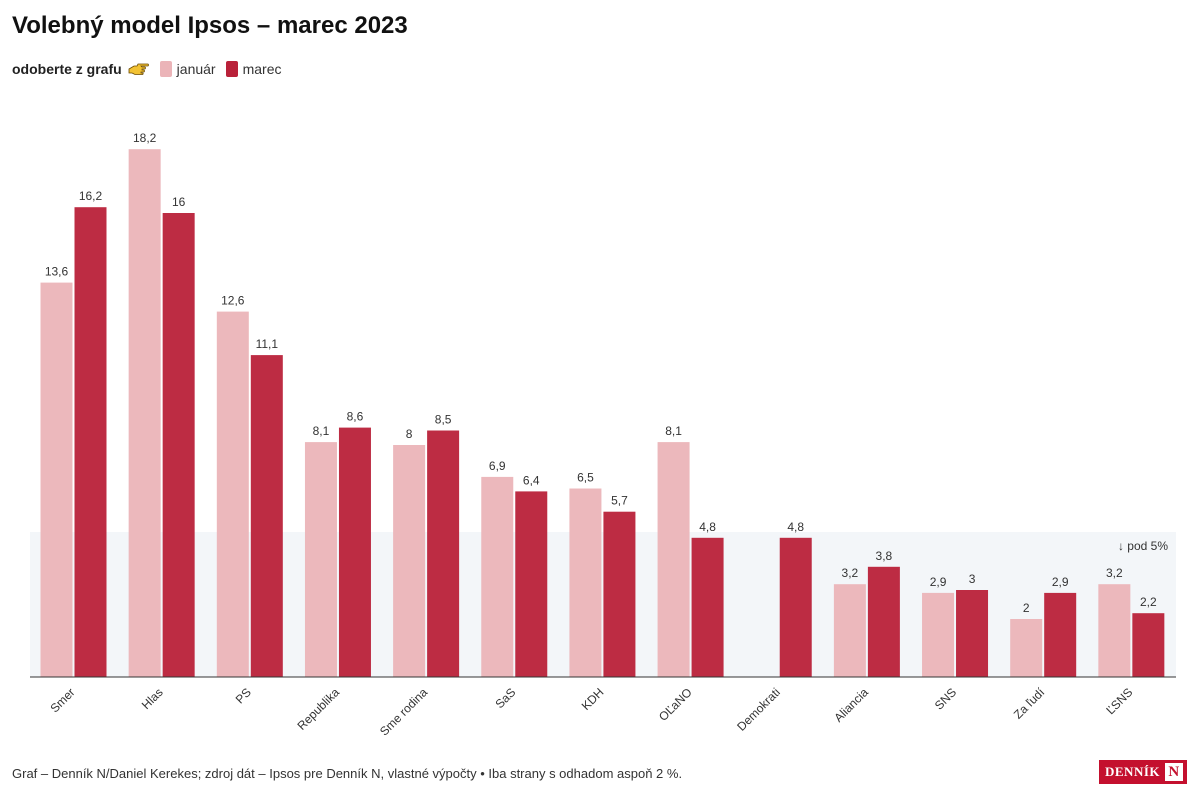 The width and height of the screenshot is (1200, 800). Describe the element at coordinates (165, 69) in the screenshot. I see `legend-swatch-januar` at that location.